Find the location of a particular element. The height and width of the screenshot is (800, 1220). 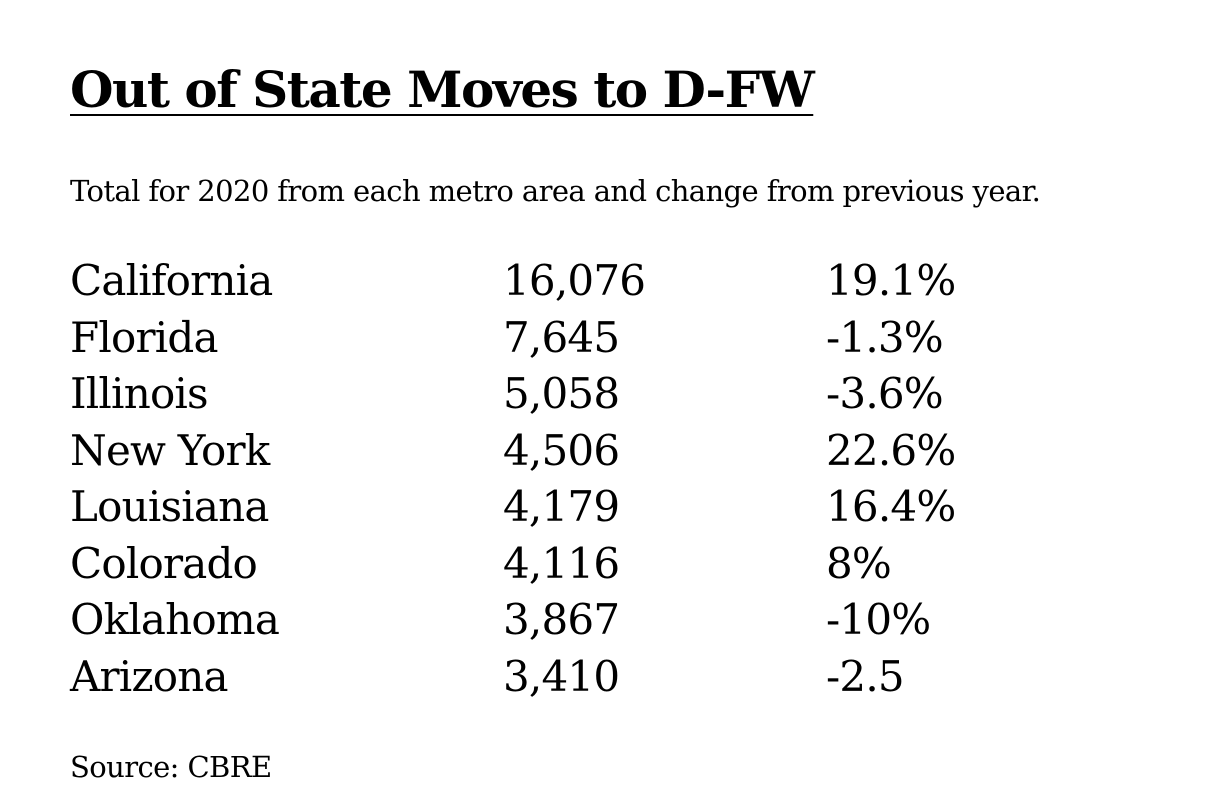

table-row: Arizona 3,410 -2.5 is located at coordinates (570, 677).